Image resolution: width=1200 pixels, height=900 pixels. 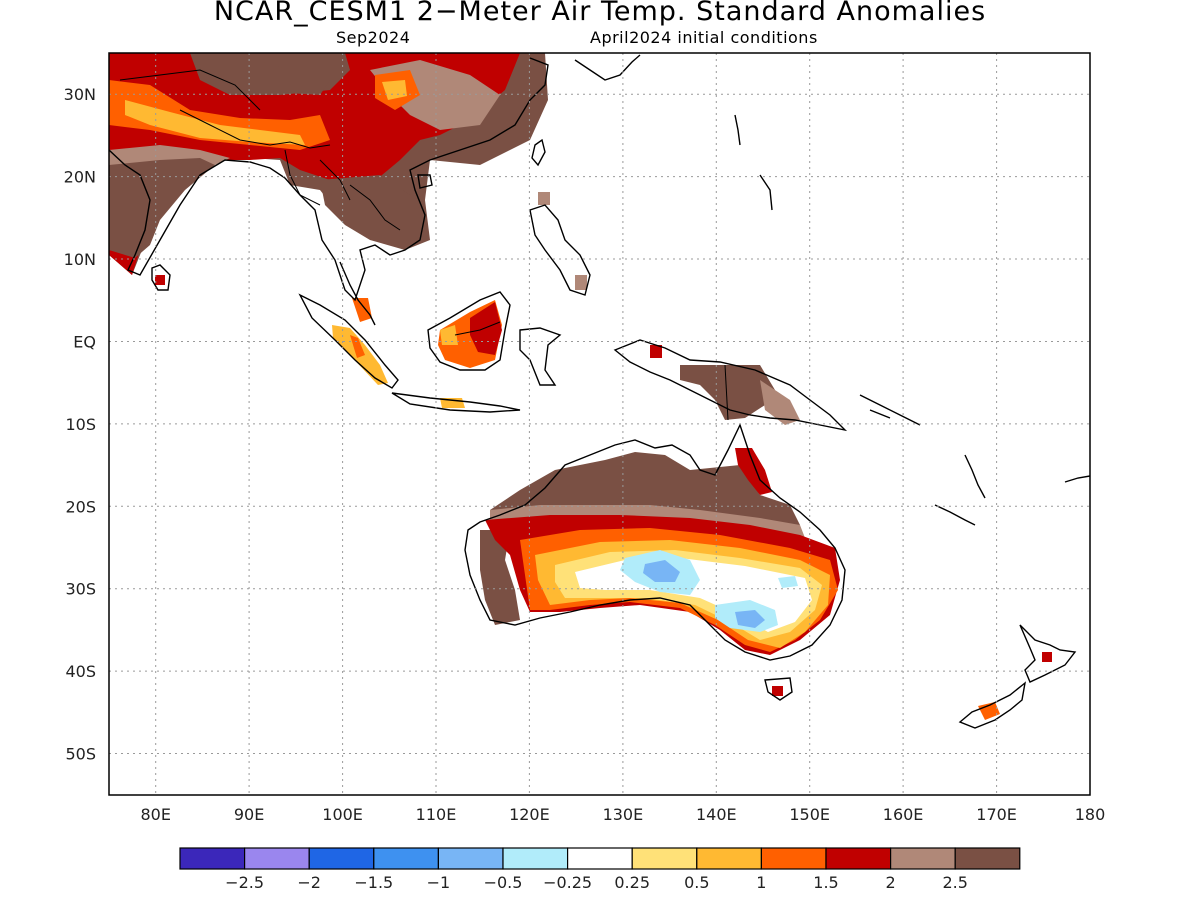 I want to click on lon-tick-label: 170E, so click(x=996, y=814).